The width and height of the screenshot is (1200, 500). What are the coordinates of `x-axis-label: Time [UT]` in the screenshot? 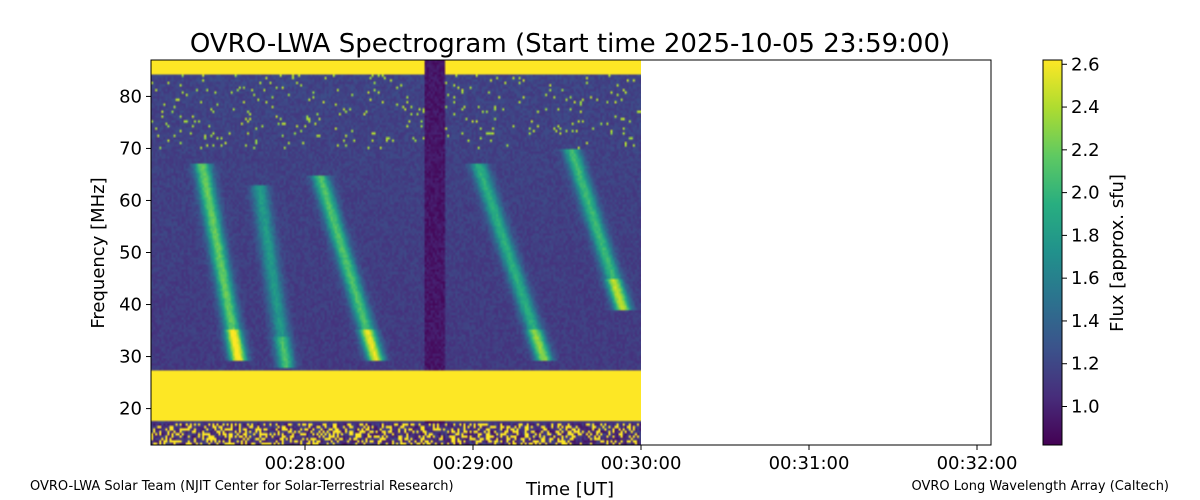 It's located at (569, 489).